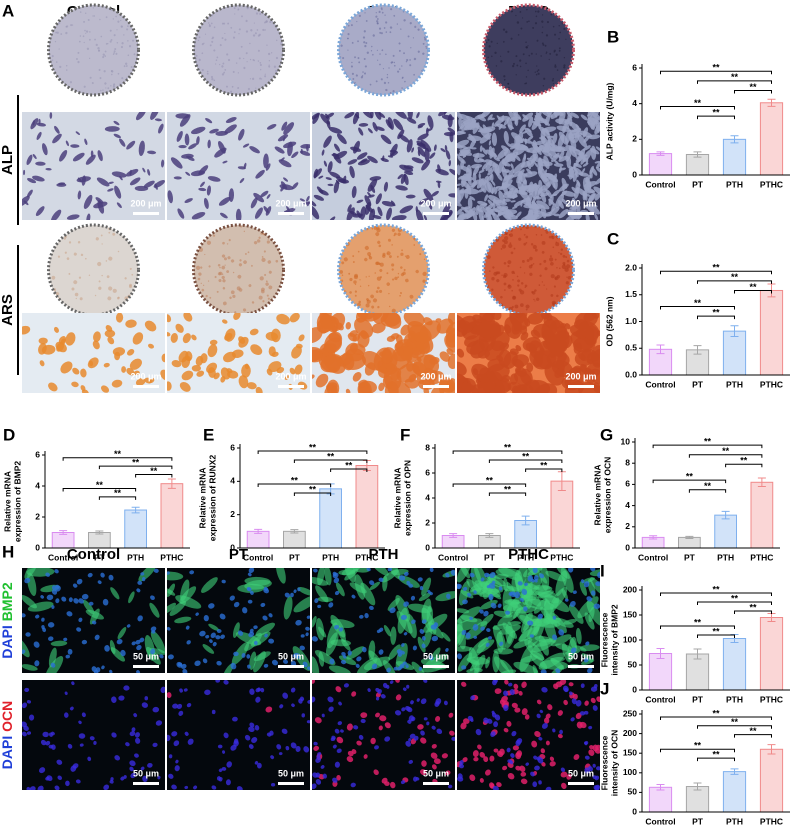  Describe the element at coordinates (385, 353) in the screenshot. I see `micrograph` at that location.